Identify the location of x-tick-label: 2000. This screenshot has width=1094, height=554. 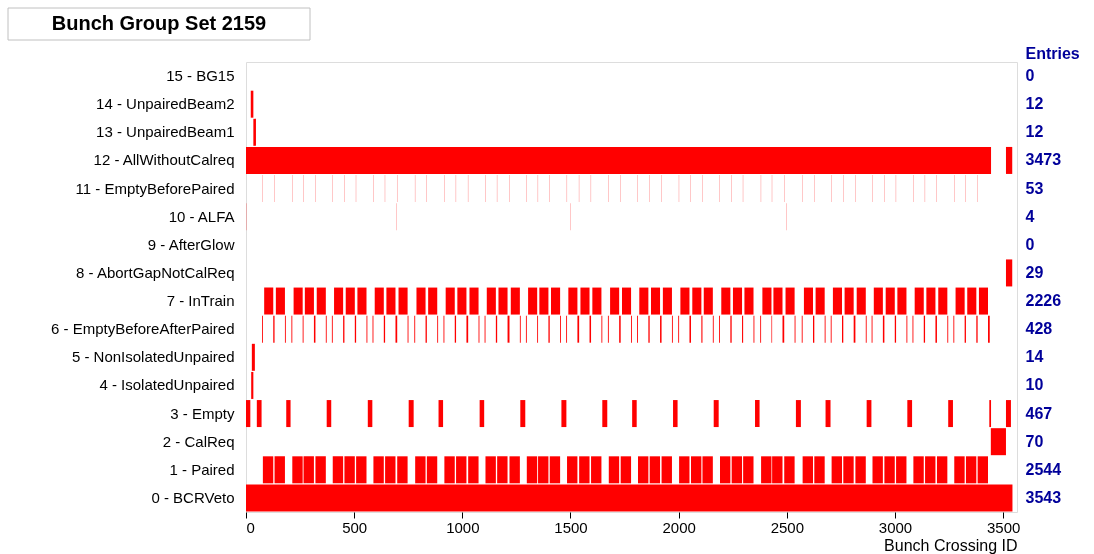
(679, 527).